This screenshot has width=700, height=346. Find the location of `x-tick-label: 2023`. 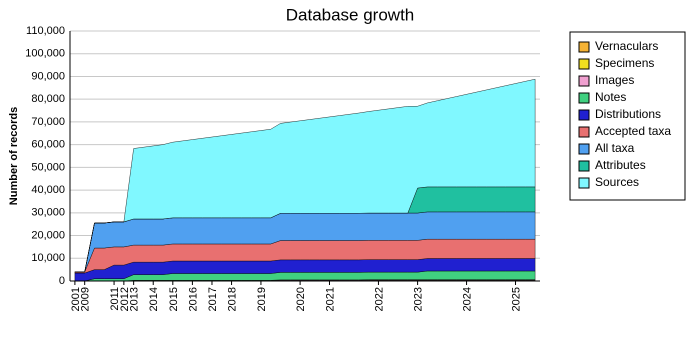

x-tick-label: 2023 is located at coordinates (419, 299).